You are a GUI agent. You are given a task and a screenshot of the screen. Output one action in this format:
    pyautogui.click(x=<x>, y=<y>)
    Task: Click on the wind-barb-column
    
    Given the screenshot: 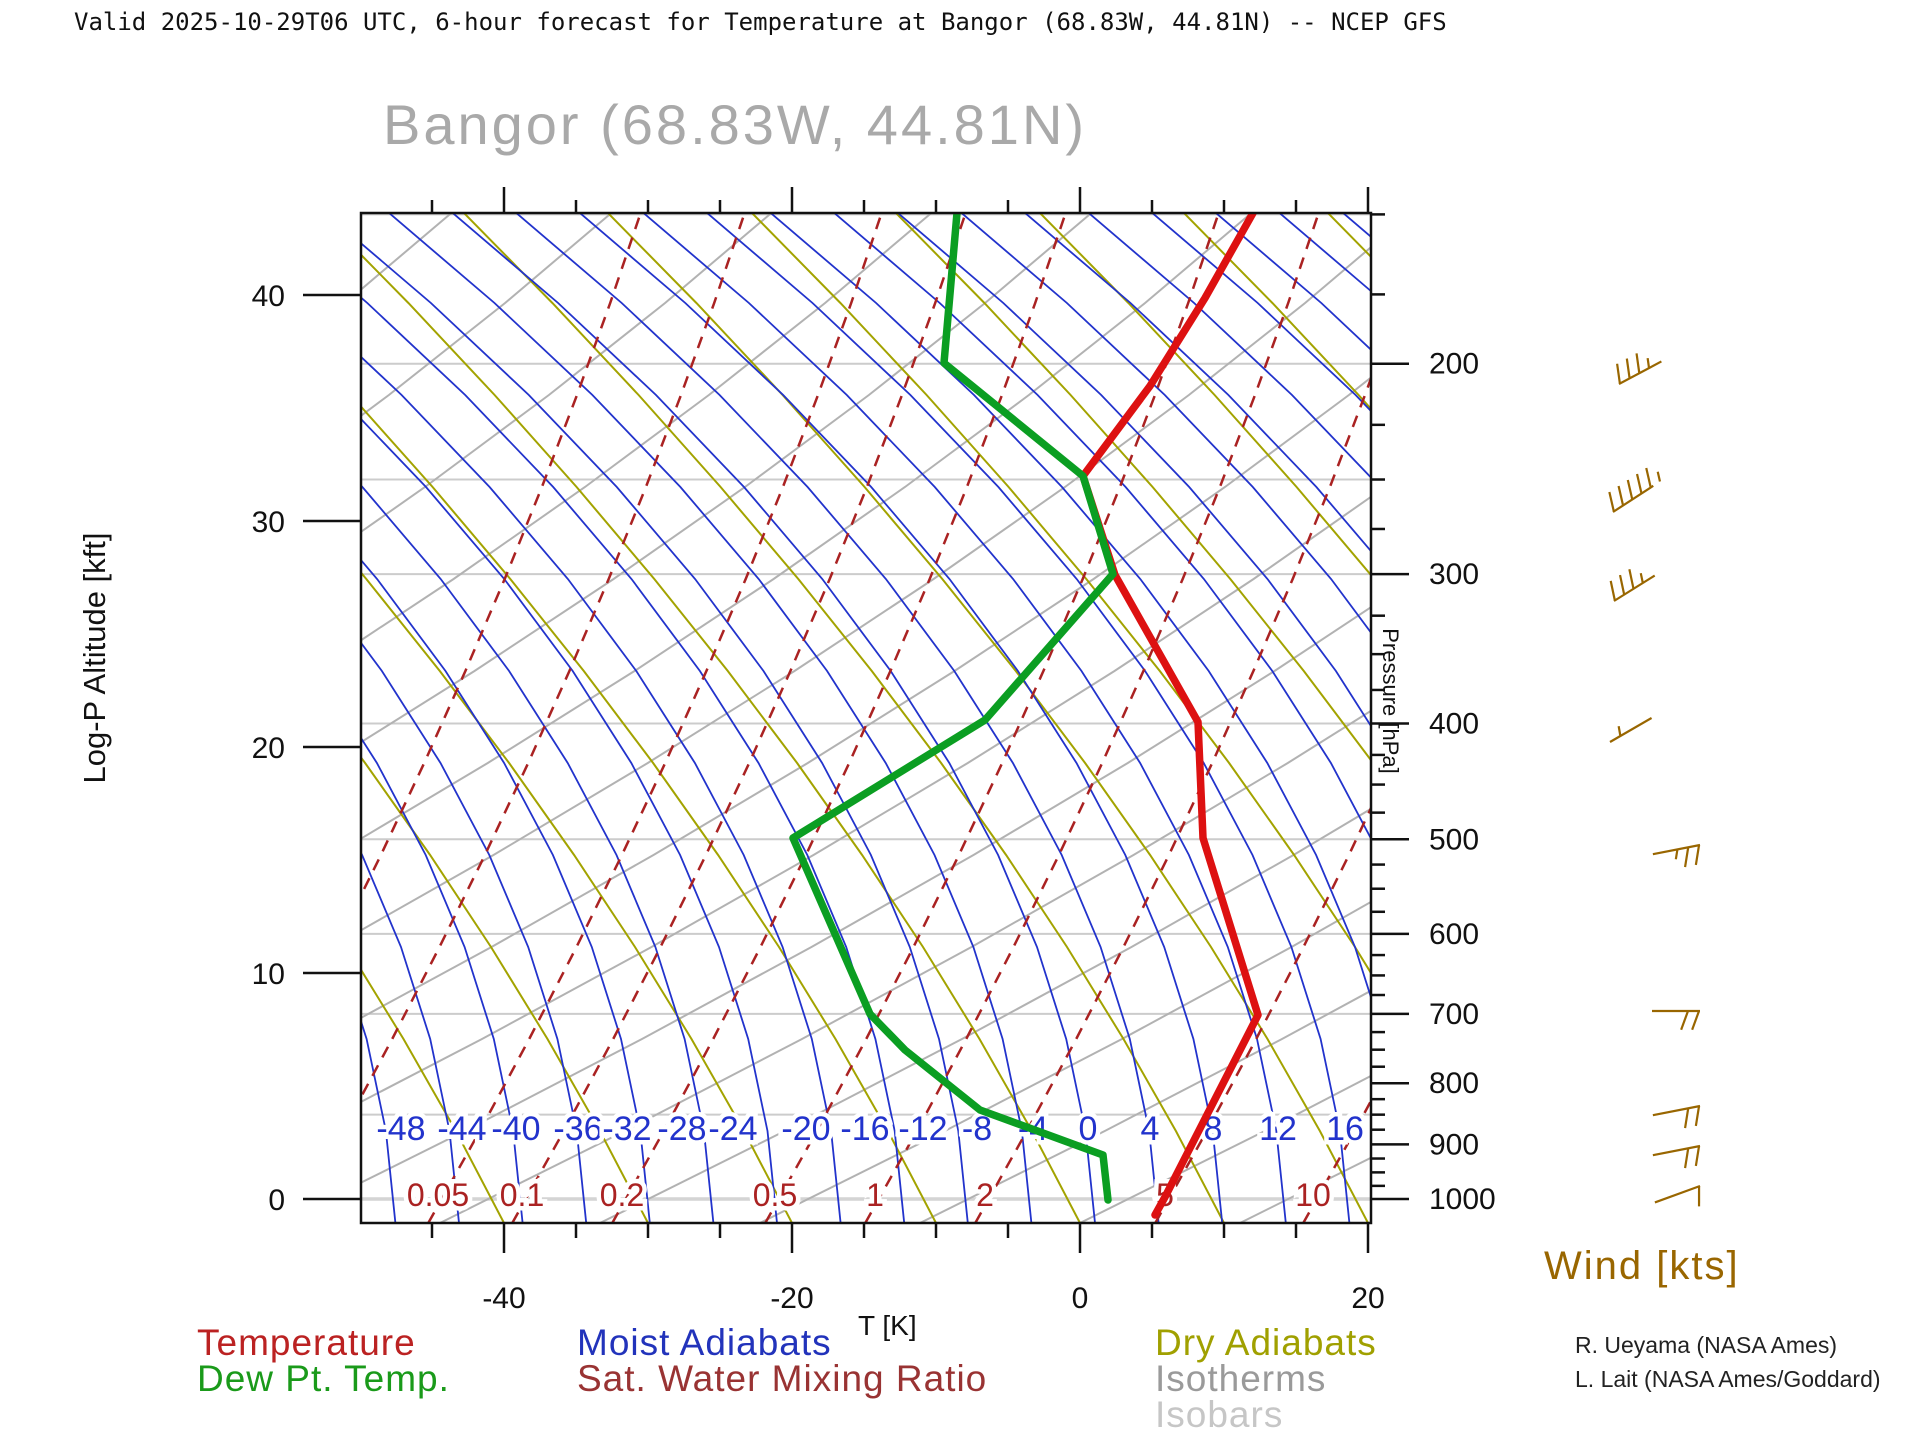 What is the action you would take?
    pyautogui.click(x=1654, y=780)
    